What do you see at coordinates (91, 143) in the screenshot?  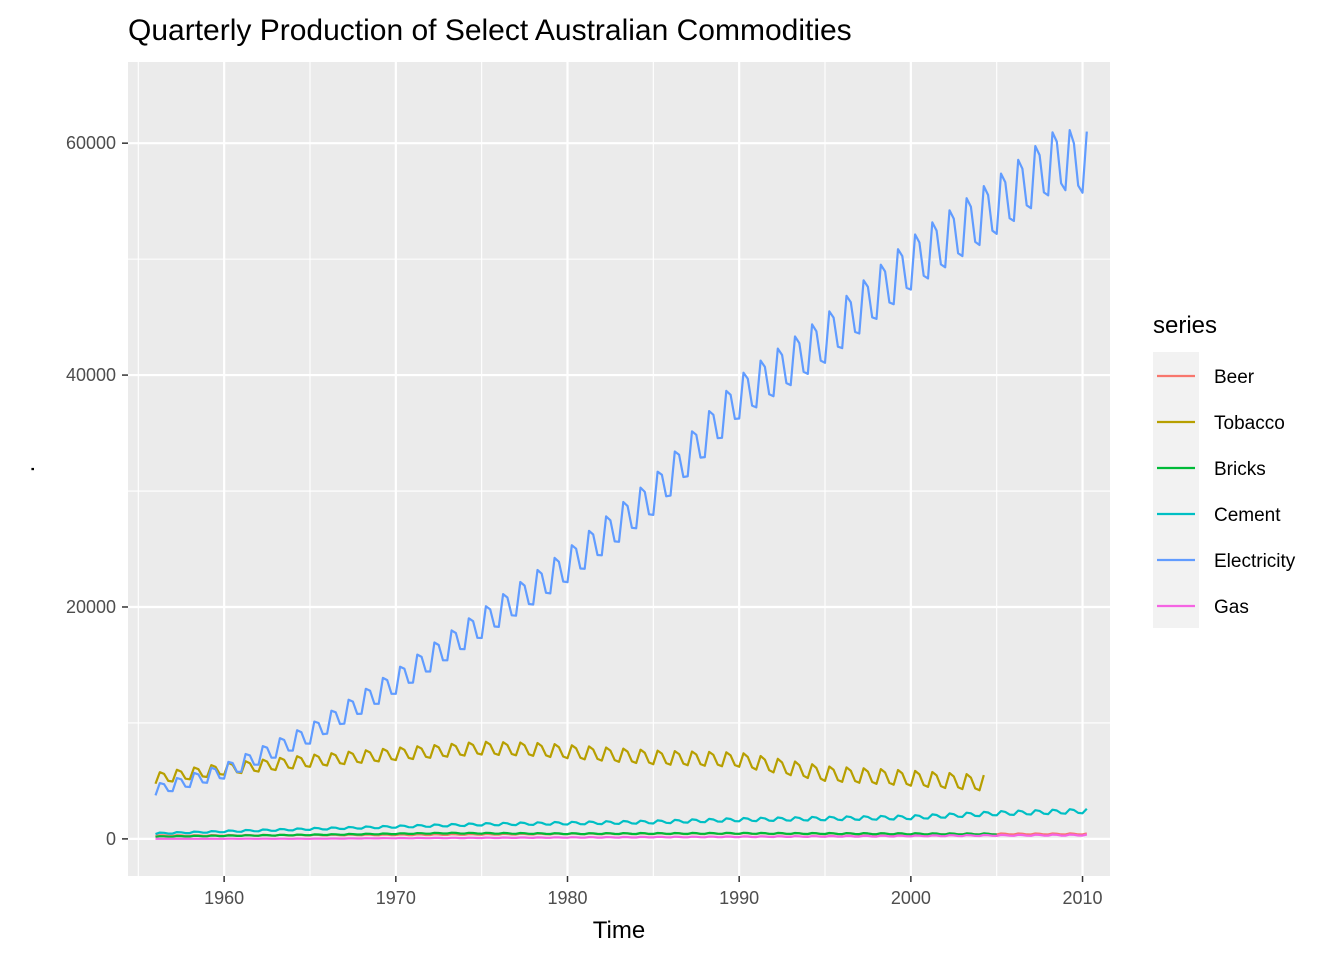 I see `y-tick-label: 60000` at bounding box center [91, 143].